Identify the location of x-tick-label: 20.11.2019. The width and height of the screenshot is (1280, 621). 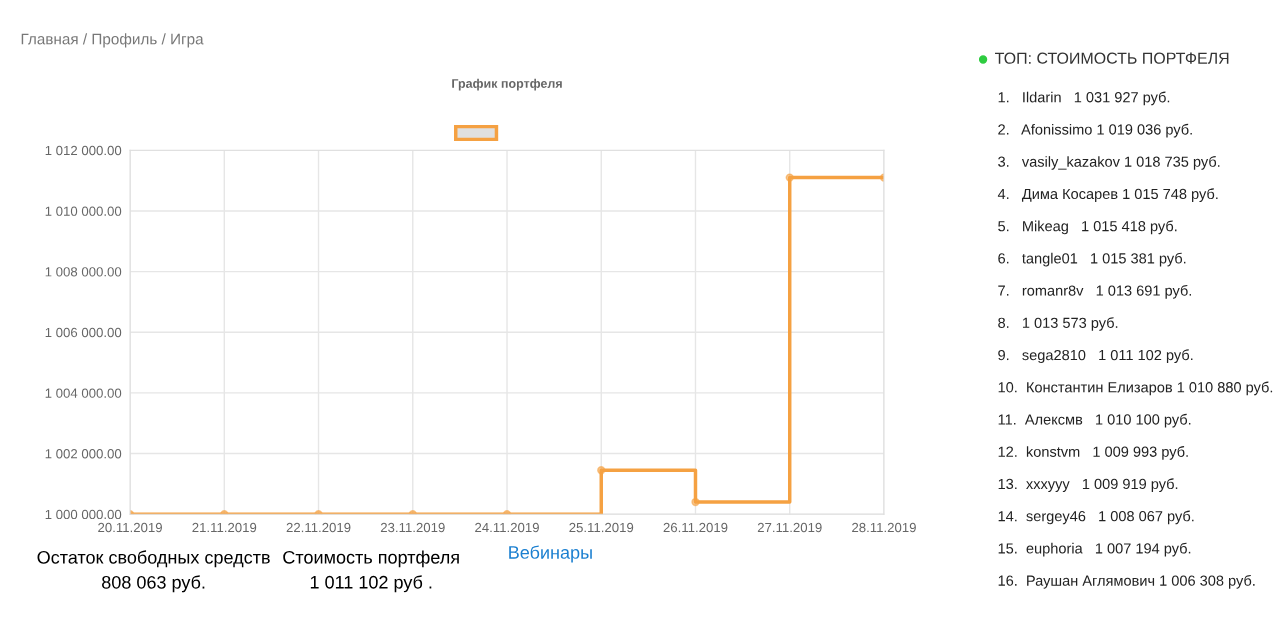
(130, 527).